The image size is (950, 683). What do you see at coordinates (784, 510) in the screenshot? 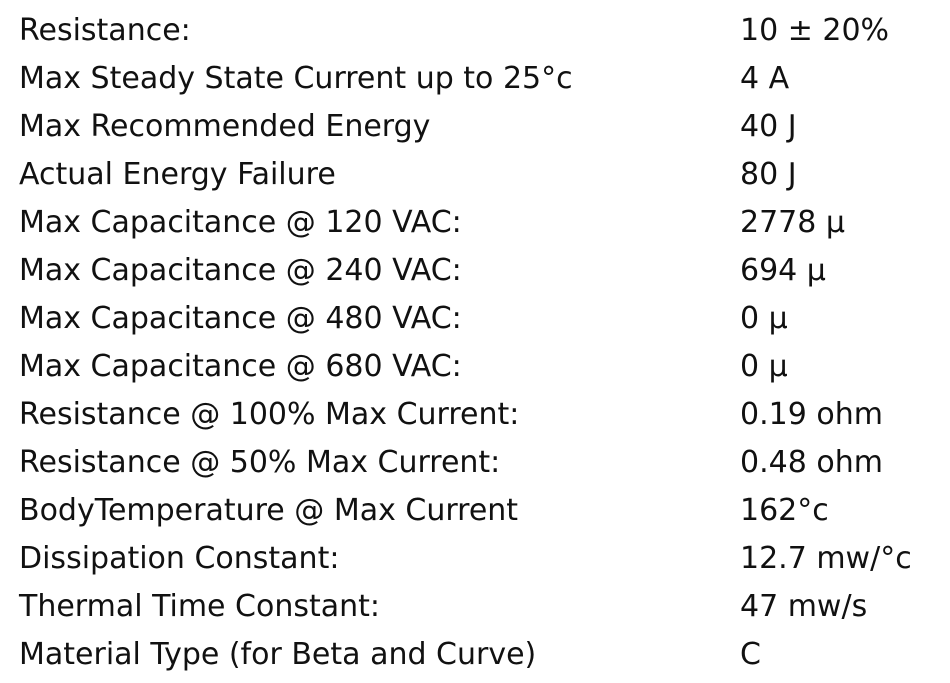
I see `spec-value: 162°c` at bounding box center [784, 510].